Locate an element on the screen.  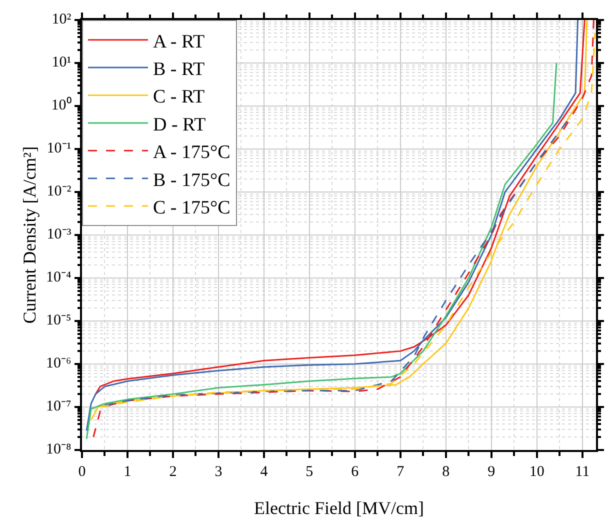
legend-label: D - RT is located at coordinates (179, 125).